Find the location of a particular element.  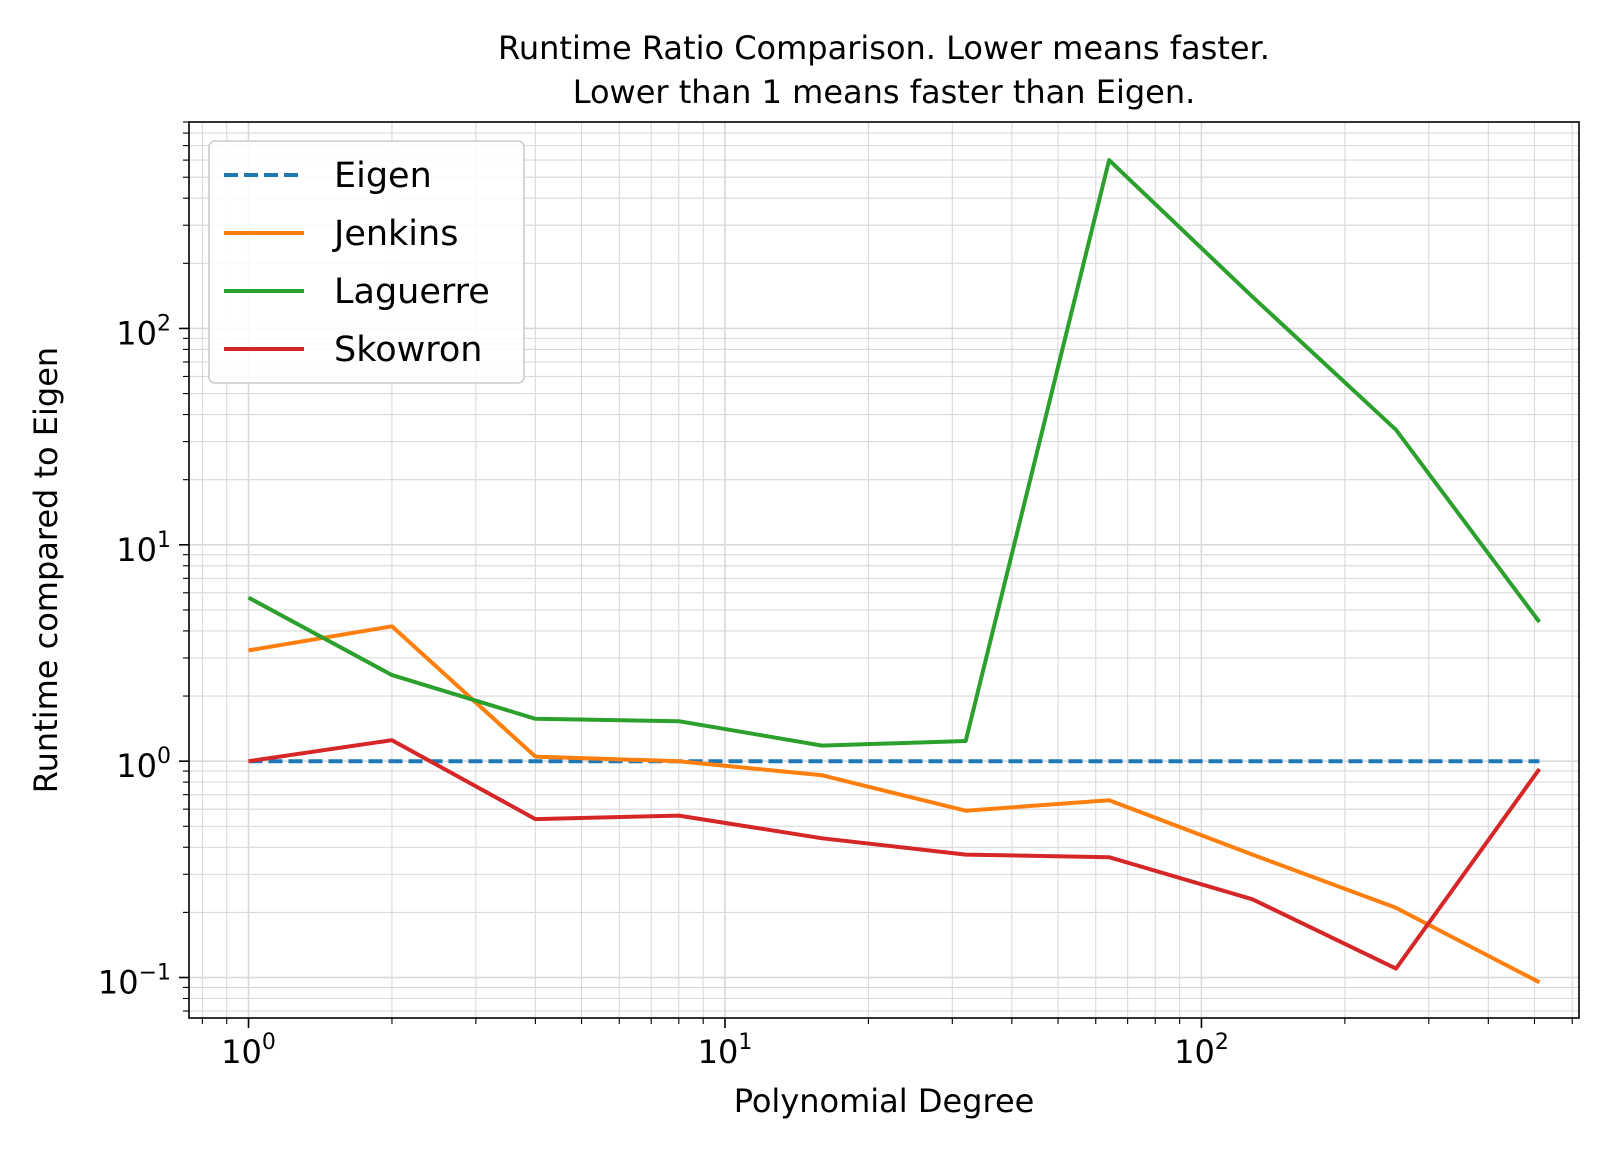

chart-title-line-2: Lower than 1 means faster than Eigen. is located at coordinates (884, 92).